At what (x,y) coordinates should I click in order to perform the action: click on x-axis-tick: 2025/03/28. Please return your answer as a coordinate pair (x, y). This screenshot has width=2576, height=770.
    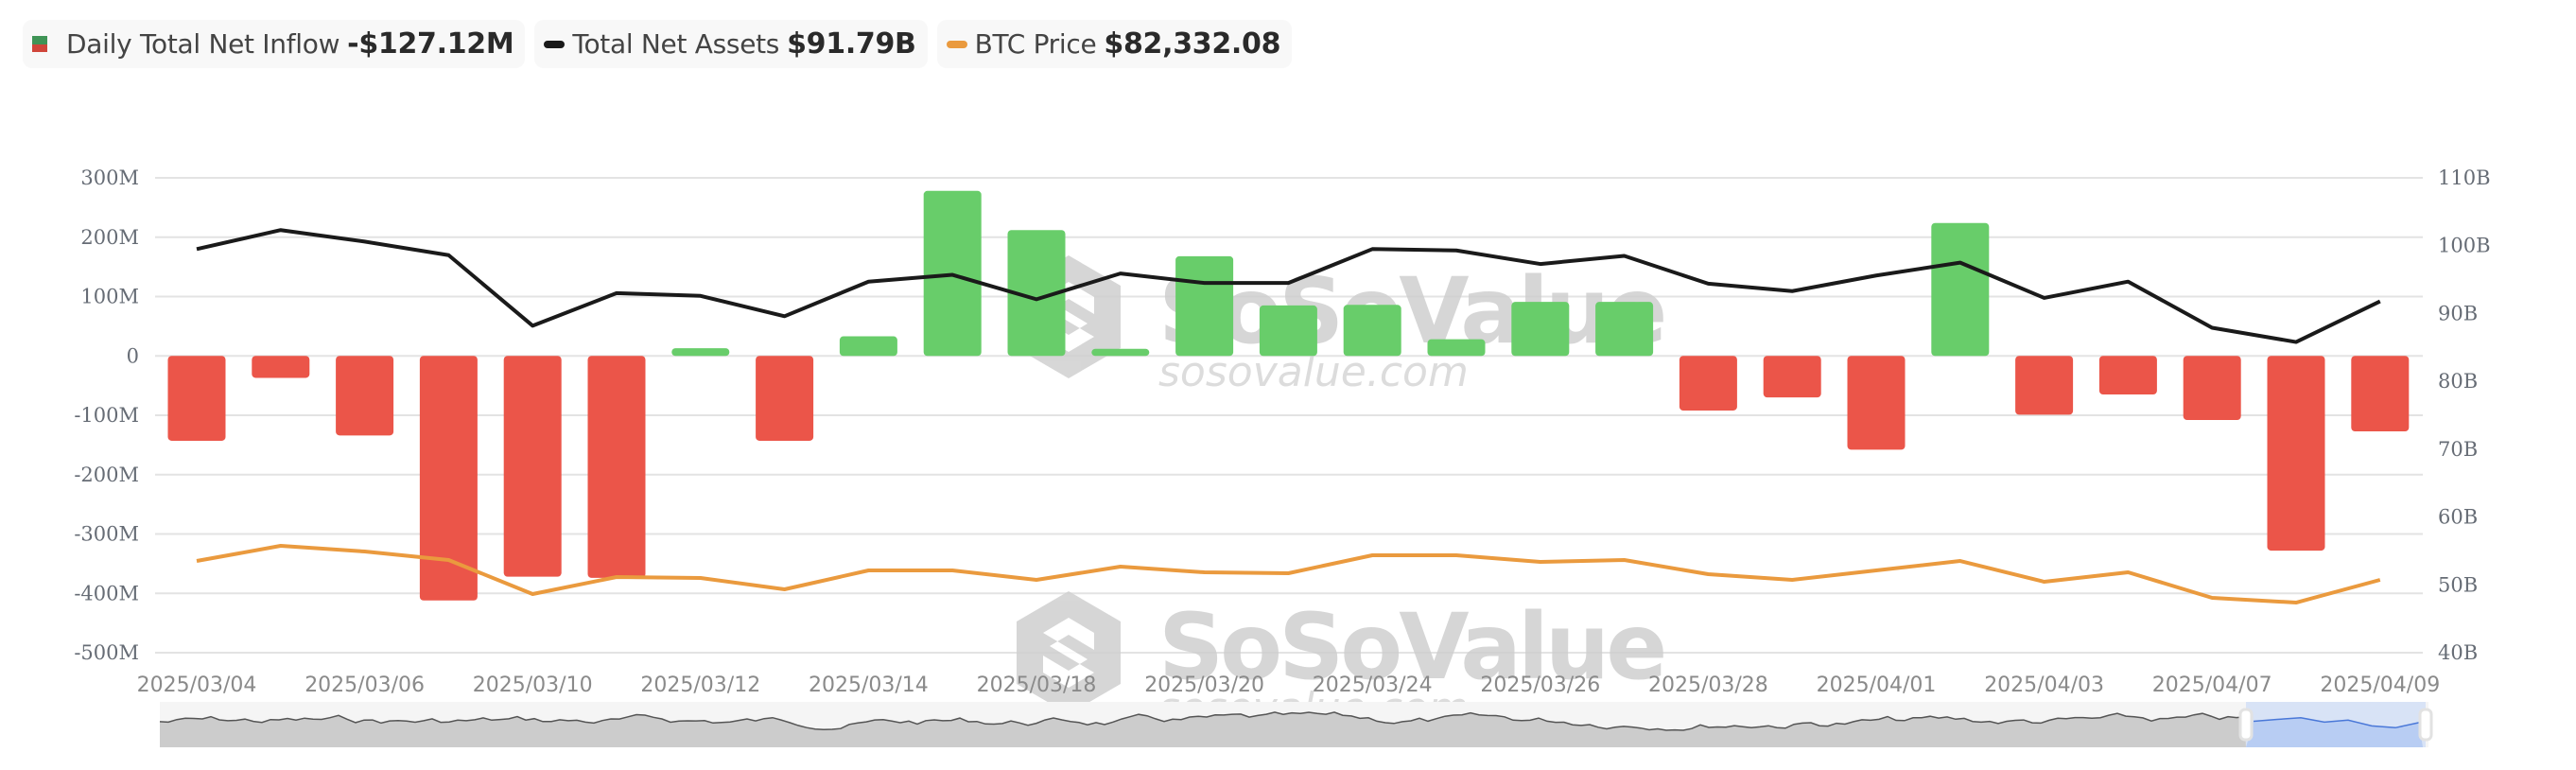
    Looking at the image, I should click on (1708, 685).